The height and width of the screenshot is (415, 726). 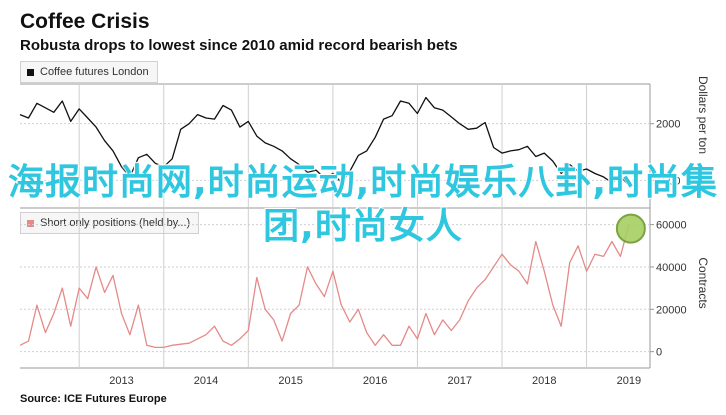 What do you see at coordinates (671, 310) in the screenshot?
I see `y-tick-label-positions-20000: 20000` at bounding box center [671, 310].